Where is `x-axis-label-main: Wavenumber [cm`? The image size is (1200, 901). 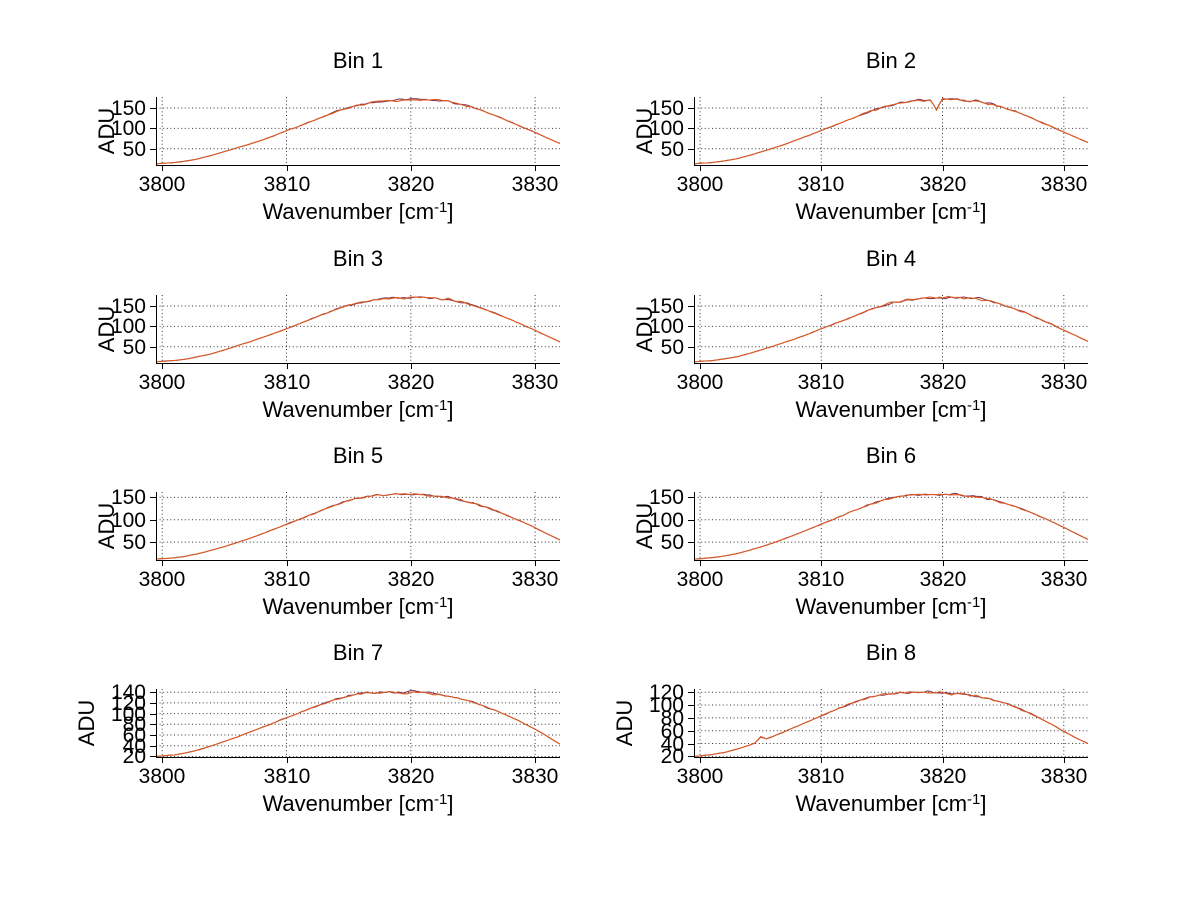 x-axis-label-main: Wavenumber [cm is located at coordinates (348, 409).